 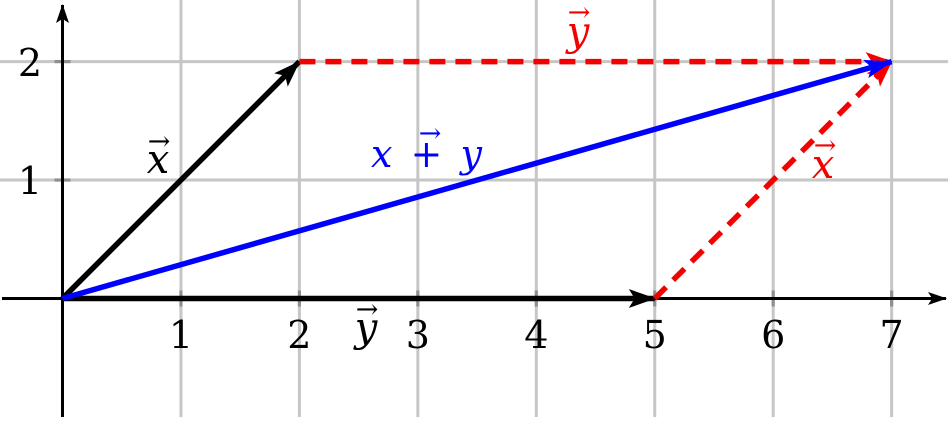 What do you see at coordinates (30, 181) in the screenshot?
I see `y-tick-label-1: 1` at bounding box center [30, 181].